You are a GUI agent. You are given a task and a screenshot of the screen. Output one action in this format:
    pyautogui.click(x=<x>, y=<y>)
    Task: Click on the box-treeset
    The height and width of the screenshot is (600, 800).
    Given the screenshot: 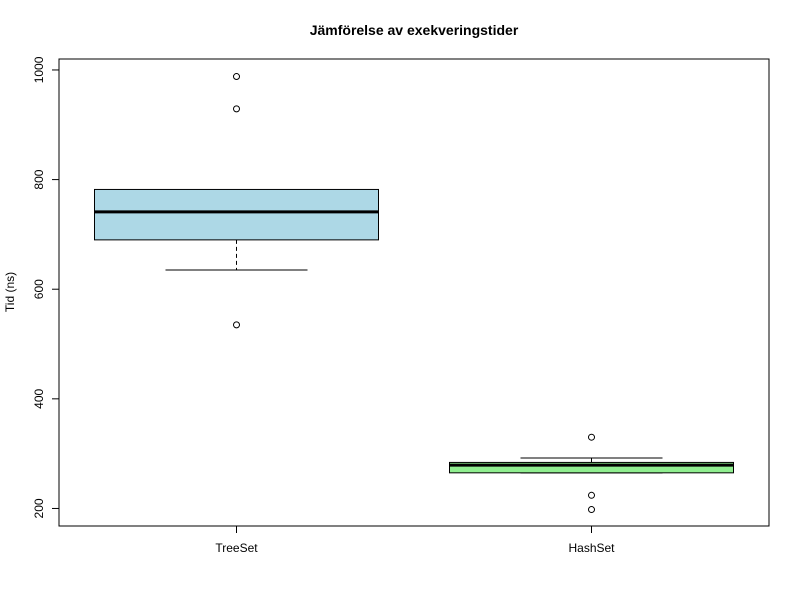 What is the action you would take?
    pyautogui.click(x=236, y=214)
    